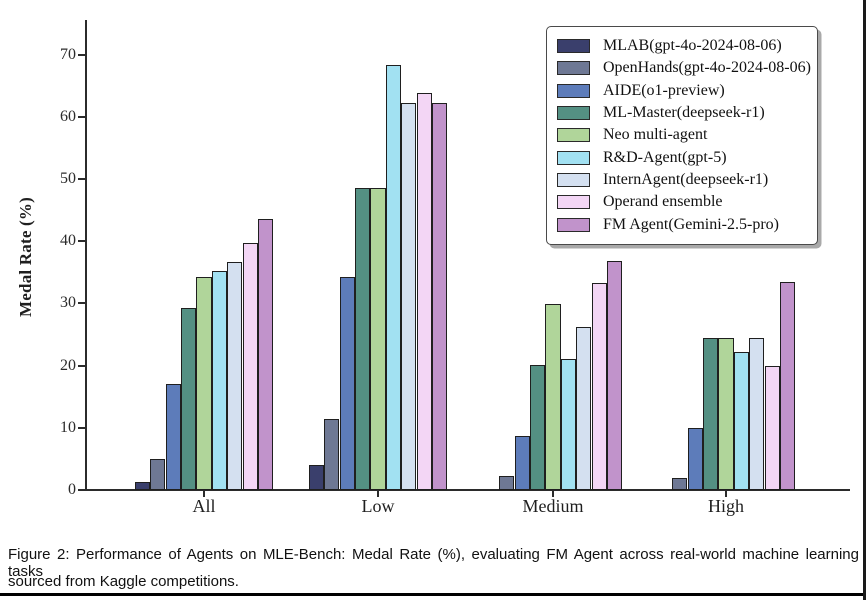 This screenshot has width=866, height=600. Describe the element at coordinates (72, 489) in the screenshot. I see `y-tick-label-0: 0` at that location.